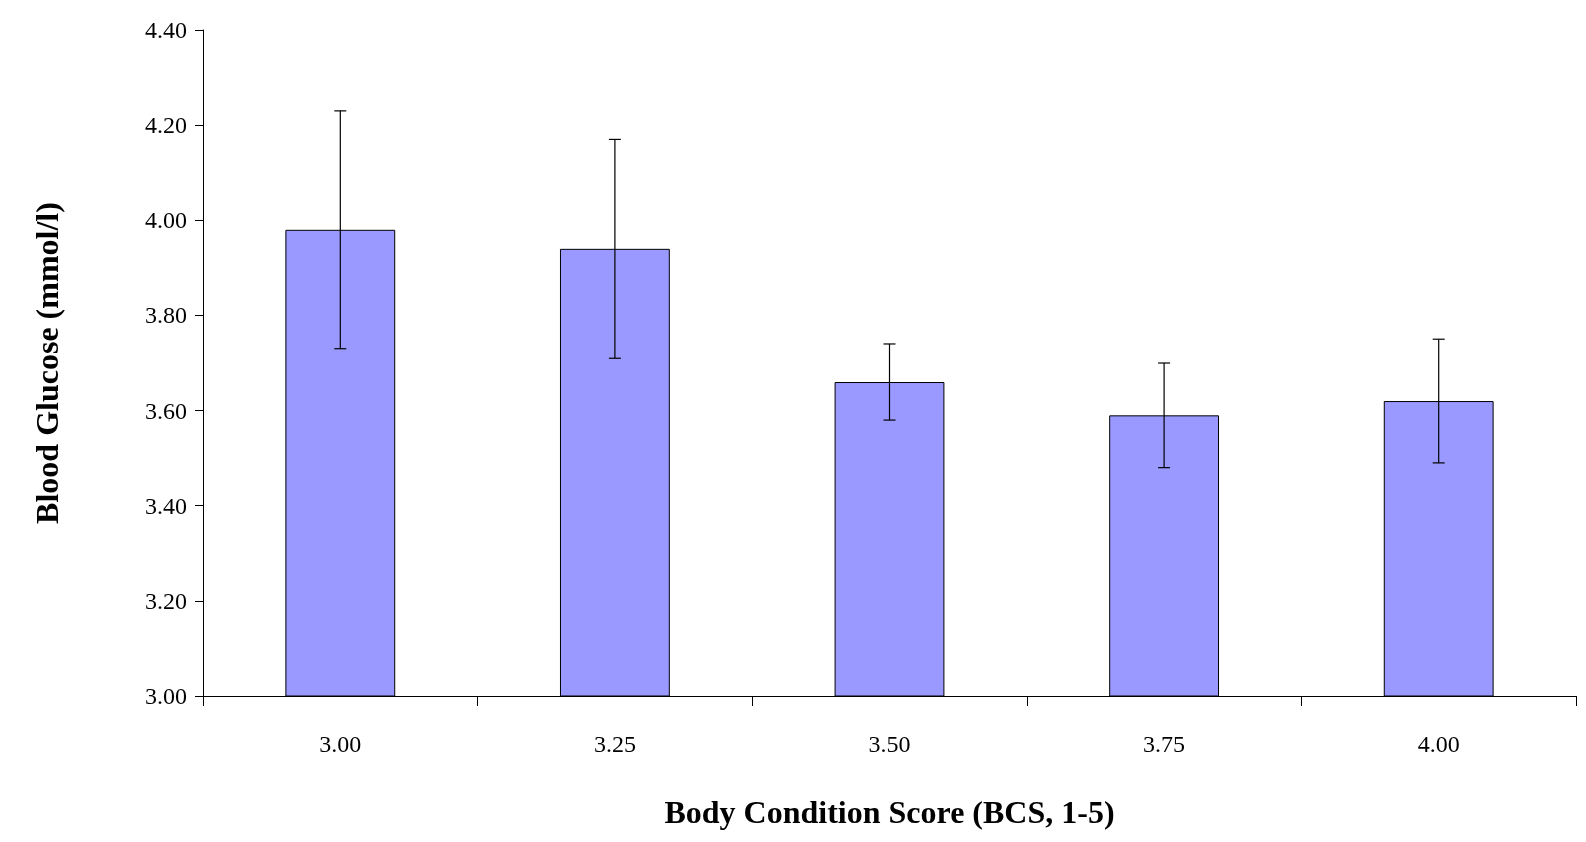 The width and height of the screenshot is (1586, 842). I want to click on x-axis-title: Body Condition Score (BCS, 1-5), so click(889, 812).